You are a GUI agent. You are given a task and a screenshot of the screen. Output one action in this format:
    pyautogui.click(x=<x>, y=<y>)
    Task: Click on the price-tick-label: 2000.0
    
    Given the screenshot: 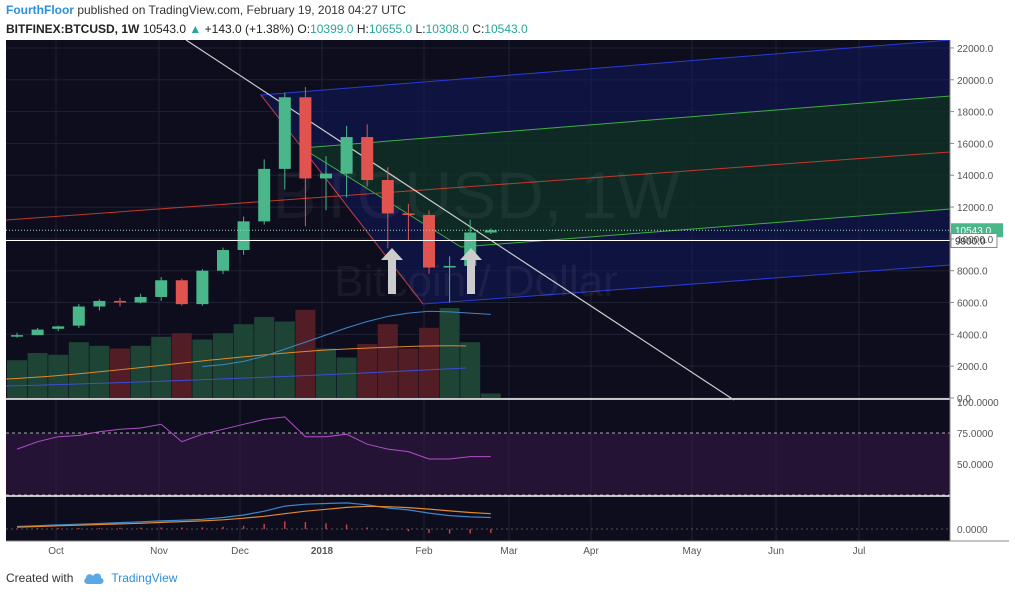 What is the action you would take?
    pyautogui.click(x=972, y=367)
    